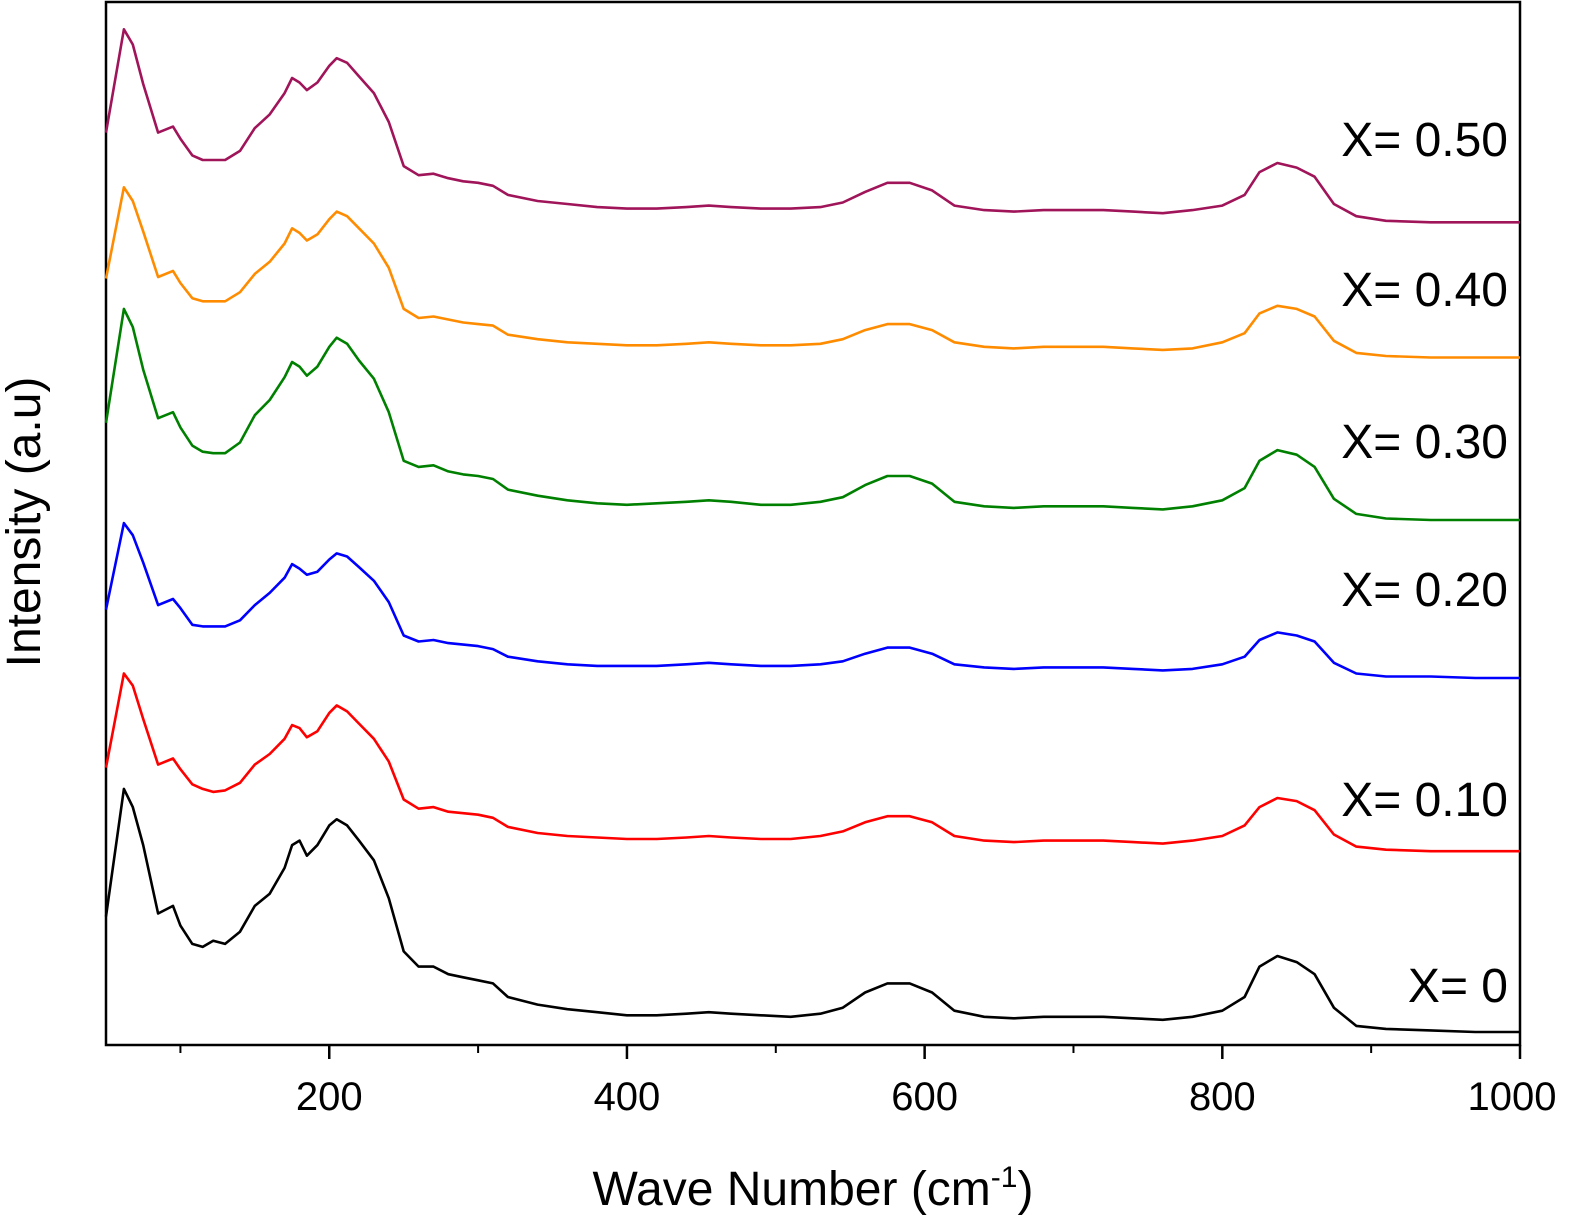  What do you see at coordinates (1424, 442) in the screenshot?
I see `series-label-x030: X= 0.30` at bounding box center [1424, 442].